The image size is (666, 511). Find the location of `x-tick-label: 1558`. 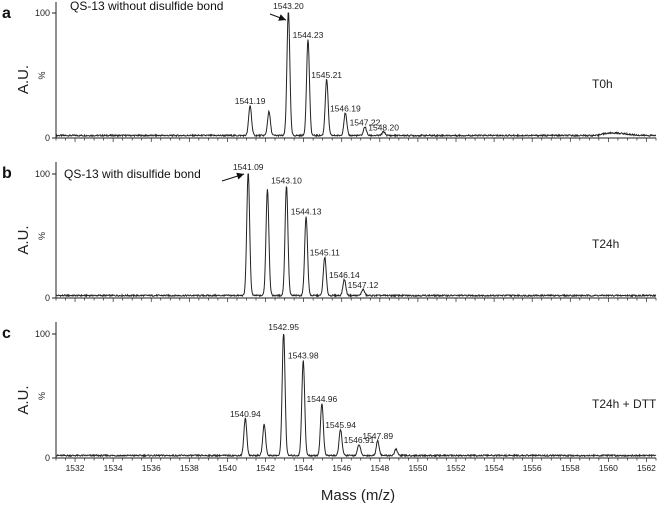

x-tick-label: 1558 is located at coordinates (570, 468).